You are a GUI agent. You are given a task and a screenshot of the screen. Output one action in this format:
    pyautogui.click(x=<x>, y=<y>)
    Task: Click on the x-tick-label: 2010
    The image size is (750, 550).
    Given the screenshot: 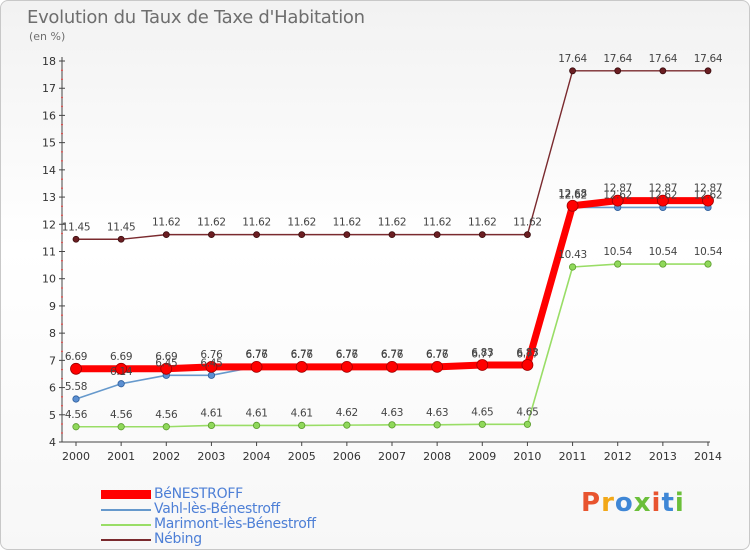 What is the action you would take?
    pyautogui.click(x=527, y=456)
    